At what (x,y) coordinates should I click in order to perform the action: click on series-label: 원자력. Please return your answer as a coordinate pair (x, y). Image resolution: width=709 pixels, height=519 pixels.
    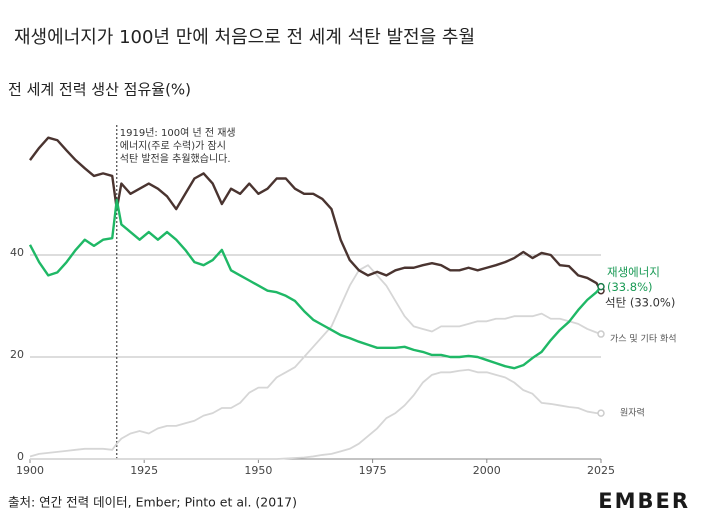
    Looking at the image, I should click on (632, 413).